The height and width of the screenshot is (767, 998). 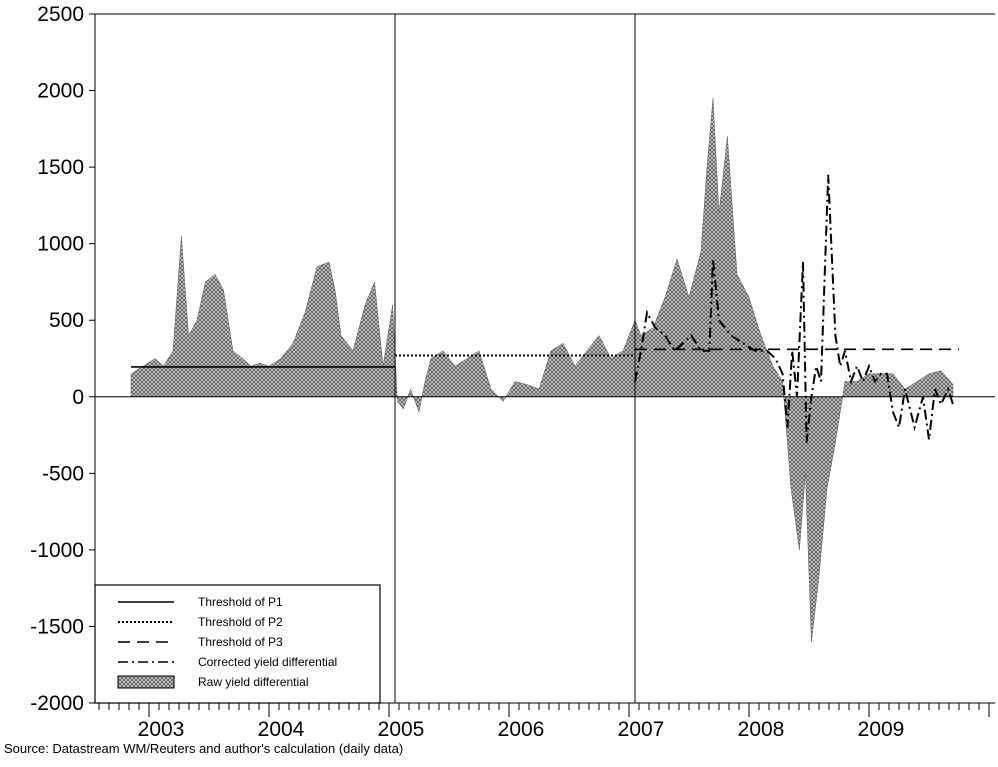 I want to click on y-tick-label: 1000, so click(x=60, y=244).